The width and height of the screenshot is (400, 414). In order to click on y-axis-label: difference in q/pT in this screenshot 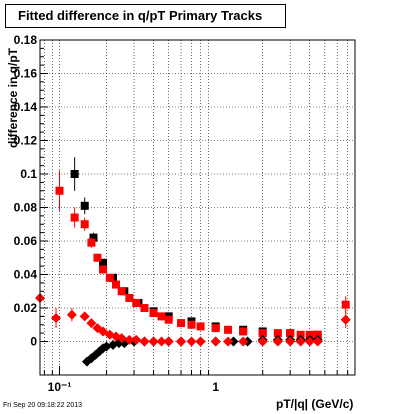, I will do `click(13, 97)`.